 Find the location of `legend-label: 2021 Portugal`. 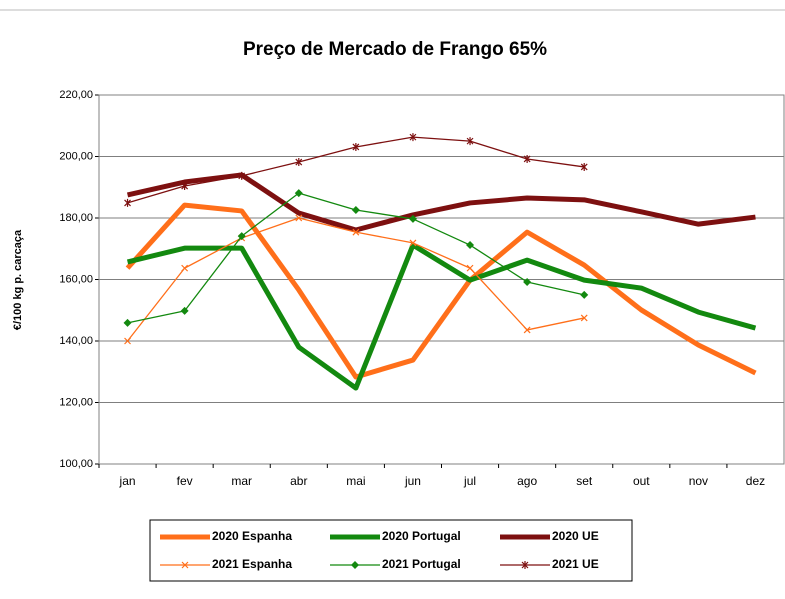

legend-label: 2021 Portugal is located at coordinates (421, 564).